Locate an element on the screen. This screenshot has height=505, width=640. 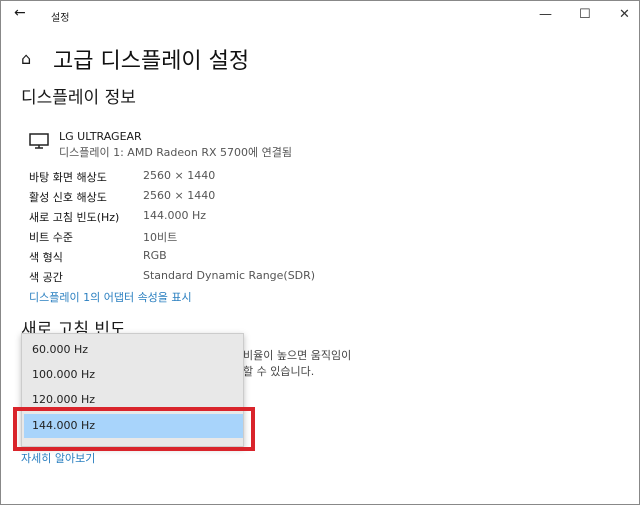
minimize-button: — is located at coordinates (545, 14).